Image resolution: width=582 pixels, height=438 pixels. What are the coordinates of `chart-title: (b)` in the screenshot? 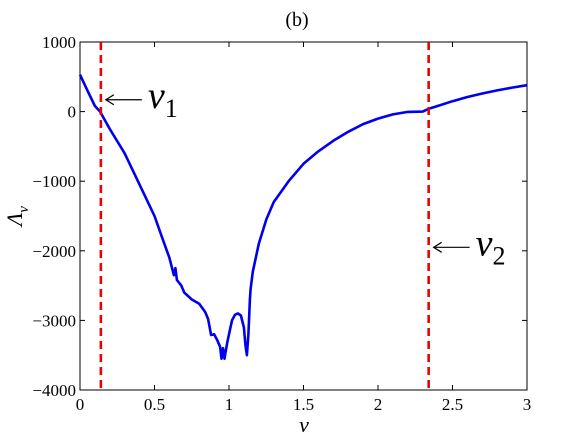 It's located at (296, 20).